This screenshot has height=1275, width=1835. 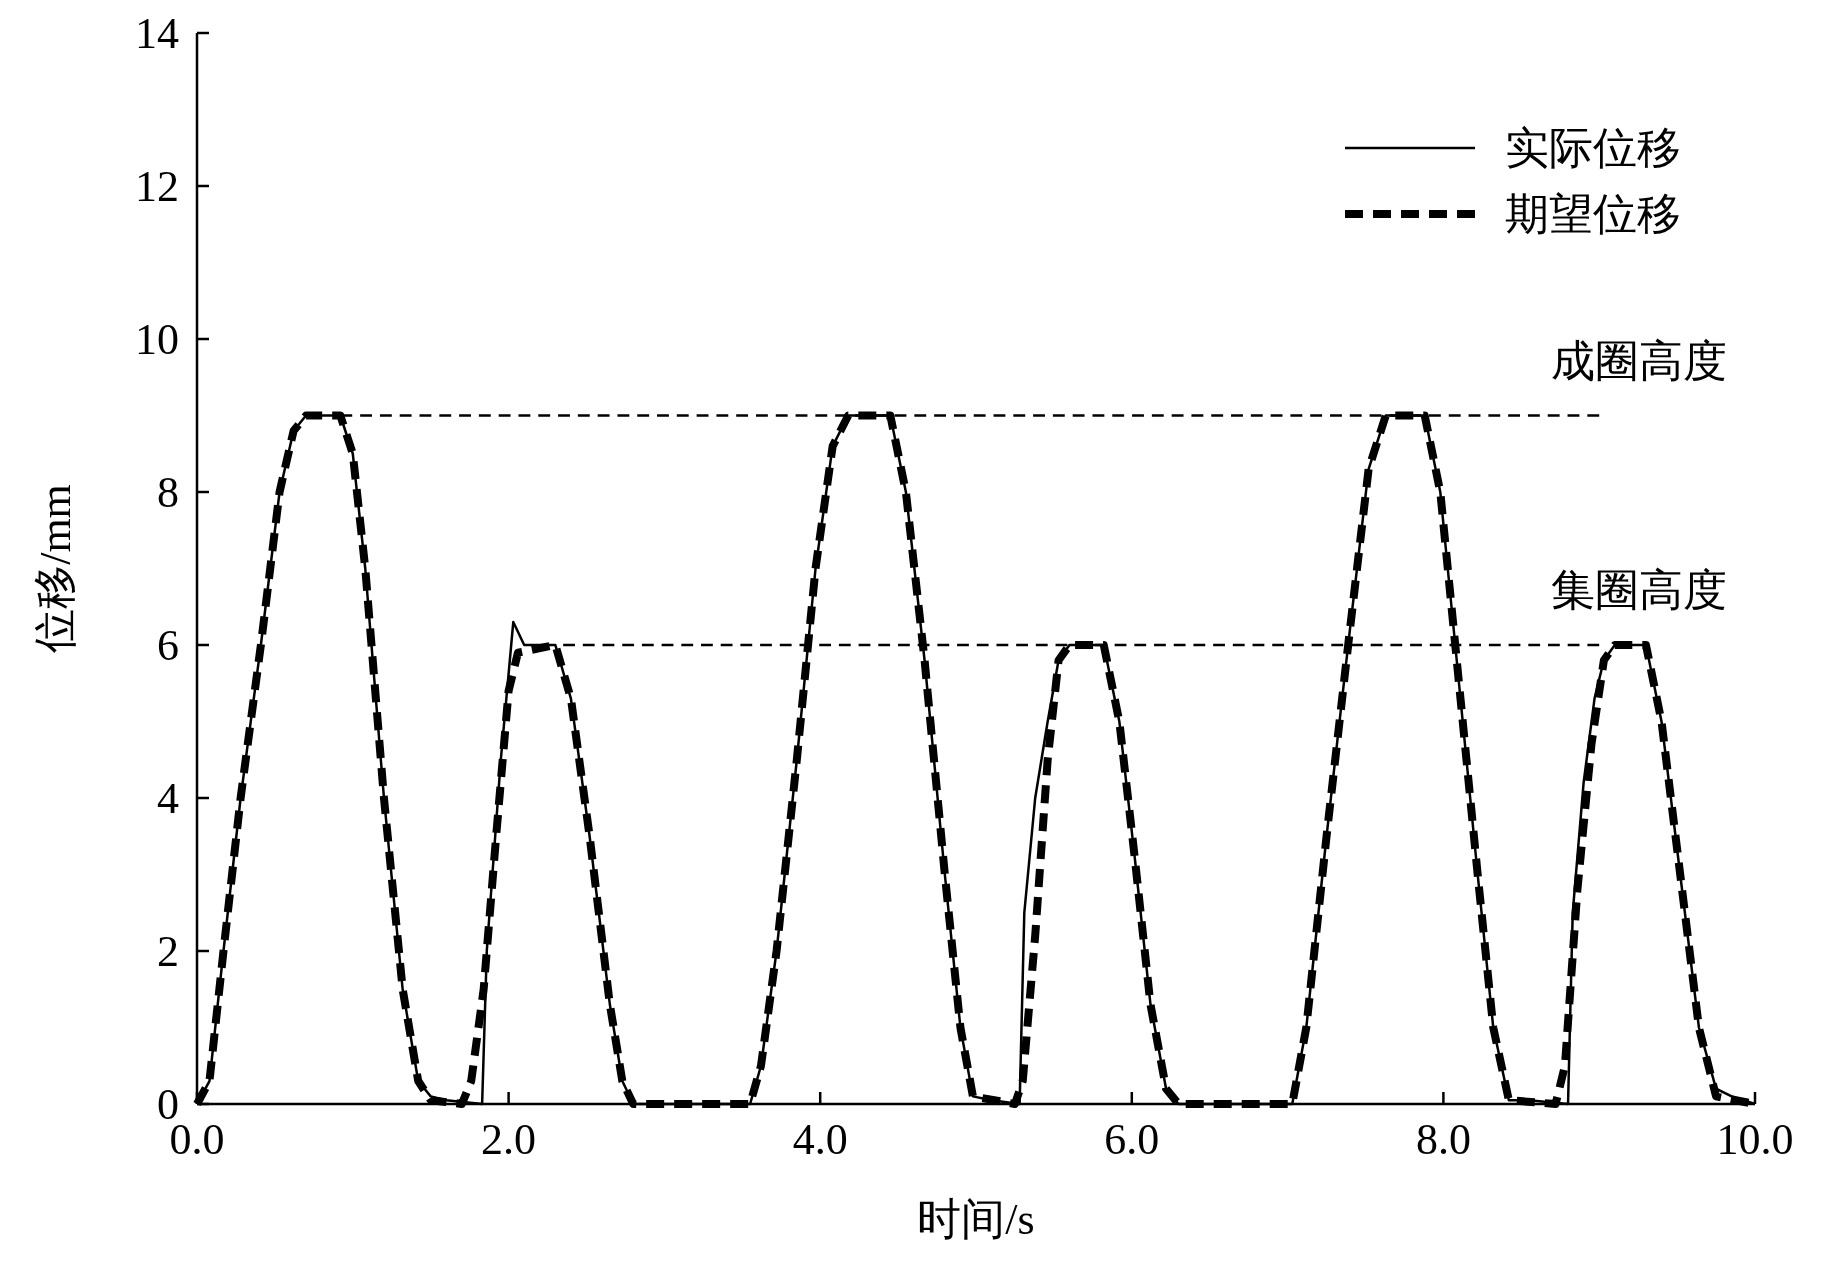 What do you see at coordinates (1639, 361) in the screenshot?
I see `annotation: 成圈高度` at bounding box center [1639, 361].